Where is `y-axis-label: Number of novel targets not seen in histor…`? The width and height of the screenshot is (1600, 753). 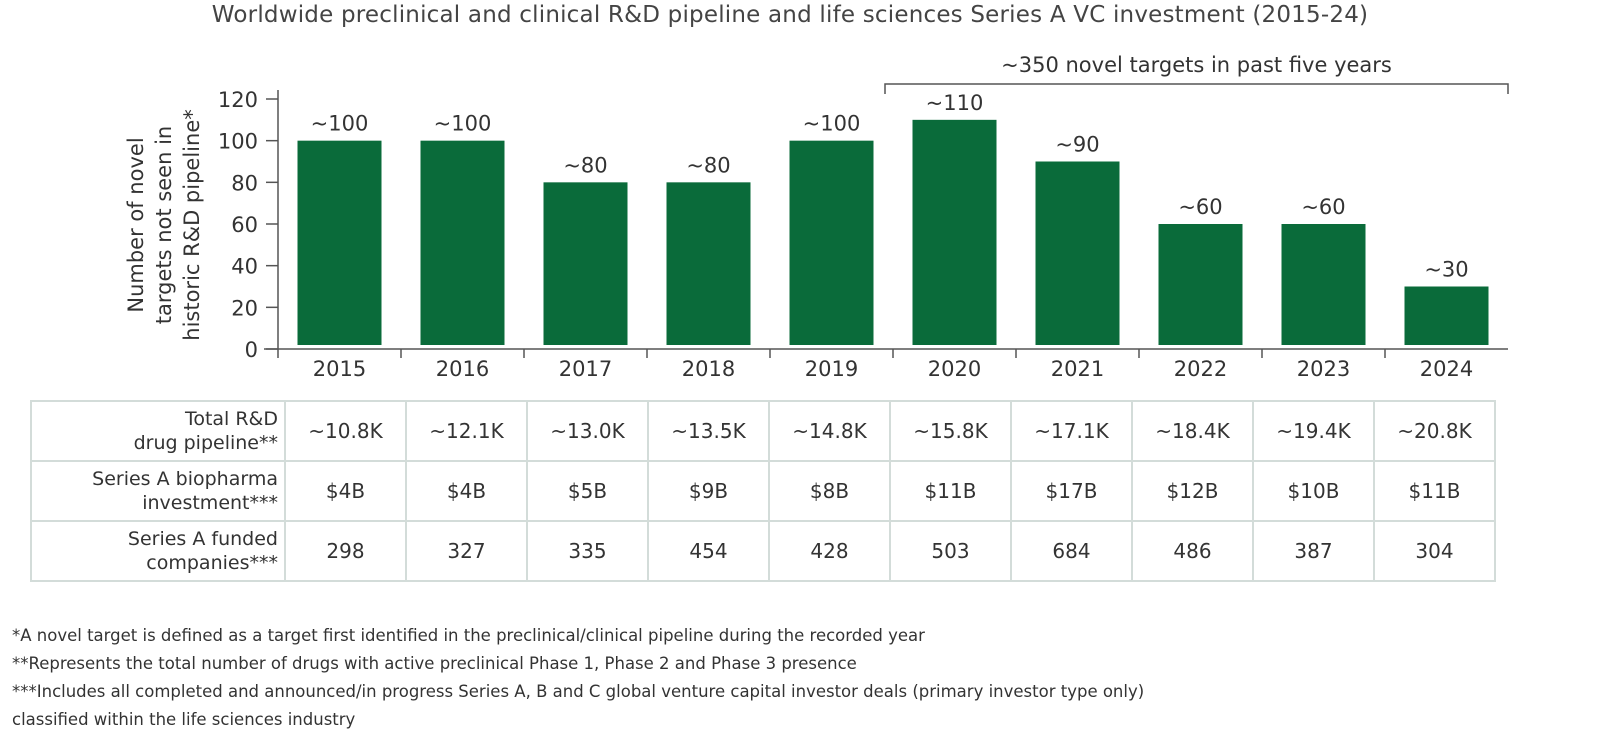 y-axis-label: Number of novel targets not seen in histor… is located at coordinates (164, 224).